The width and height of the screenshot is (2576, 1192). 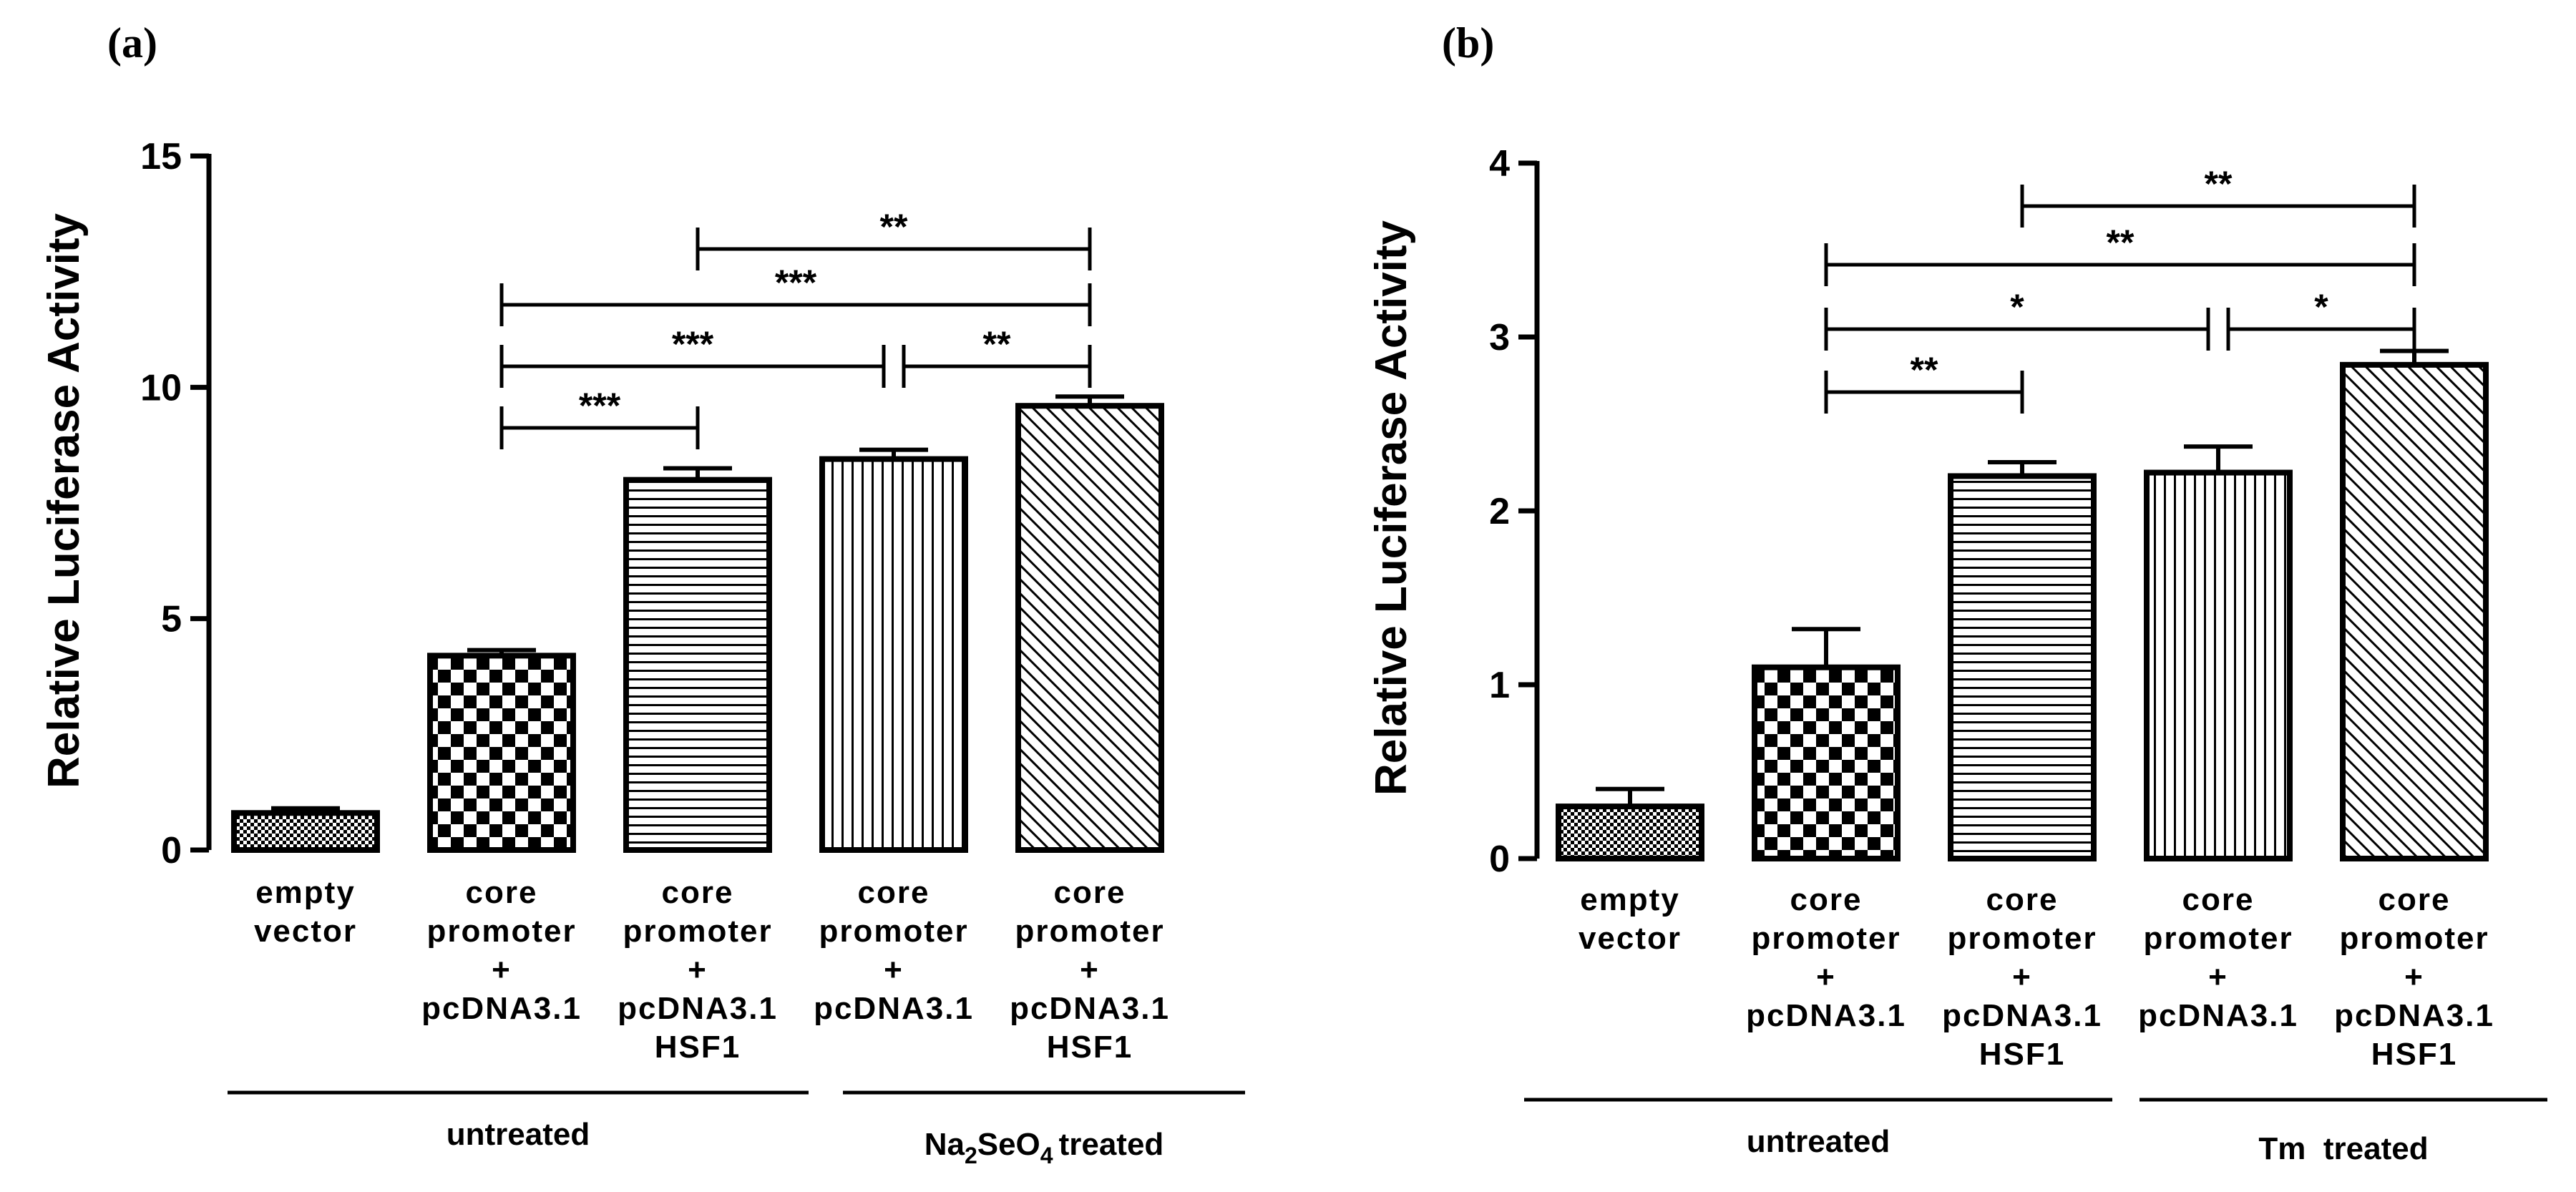 I want to click on panel-a-y-tick-label: 5, so click(x=171, y=619).